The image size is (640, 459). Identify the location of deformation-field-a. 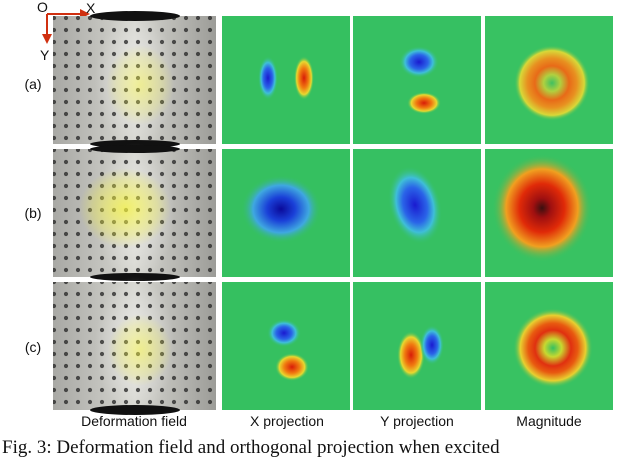
(134, 80).